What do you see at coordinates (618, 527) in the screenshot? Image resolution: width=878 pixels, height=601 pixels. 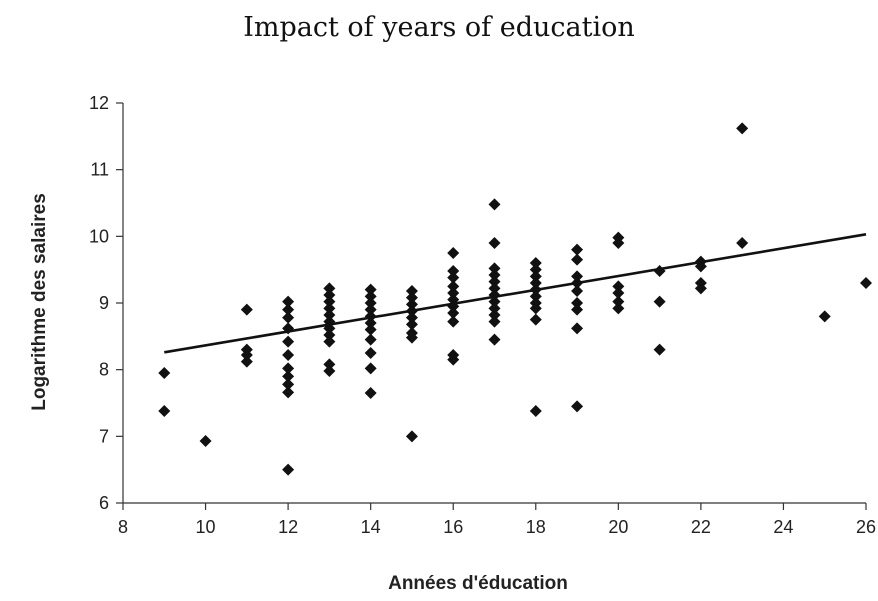 I see `x-tick-label: 20` at bounding box center [618, 527].